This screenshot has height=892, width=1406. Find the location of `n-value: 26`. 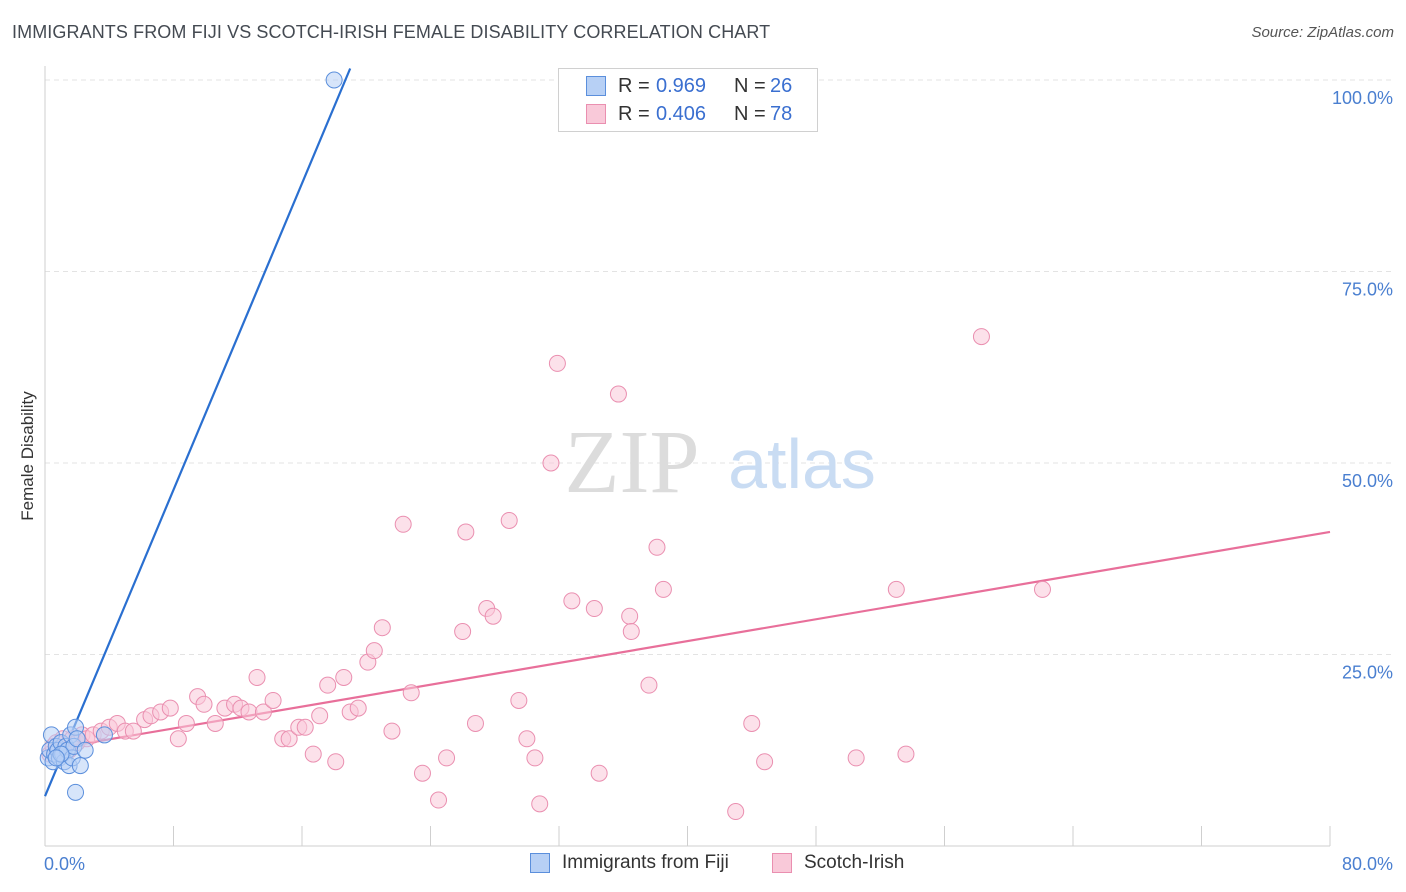

n-value: 26 is located at coordinates (781, 85).